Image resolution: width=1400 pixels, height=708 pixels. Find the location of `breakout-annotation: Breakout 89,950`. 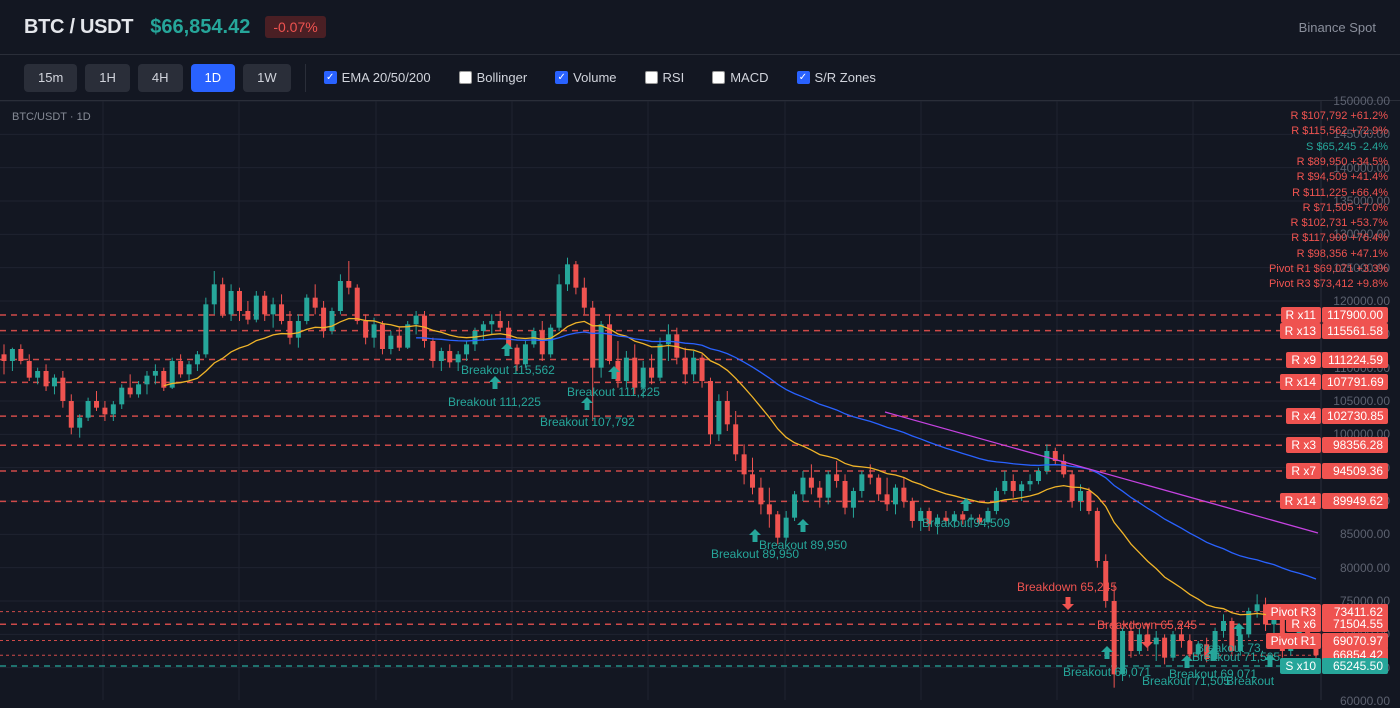

breakout-annotation: Breakout 89,950 is located at coordinates (803, 545).